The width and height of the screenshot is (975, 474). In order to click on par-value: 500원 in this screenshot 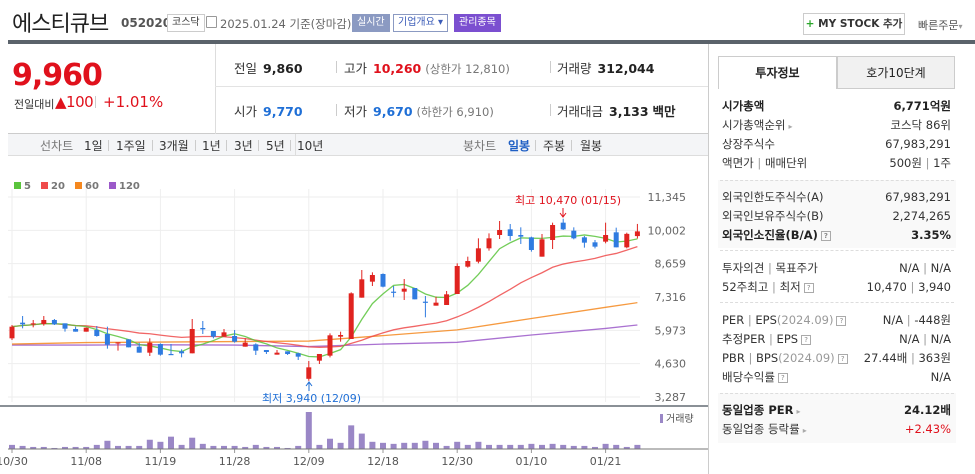, I will do `click(905, 163)`.